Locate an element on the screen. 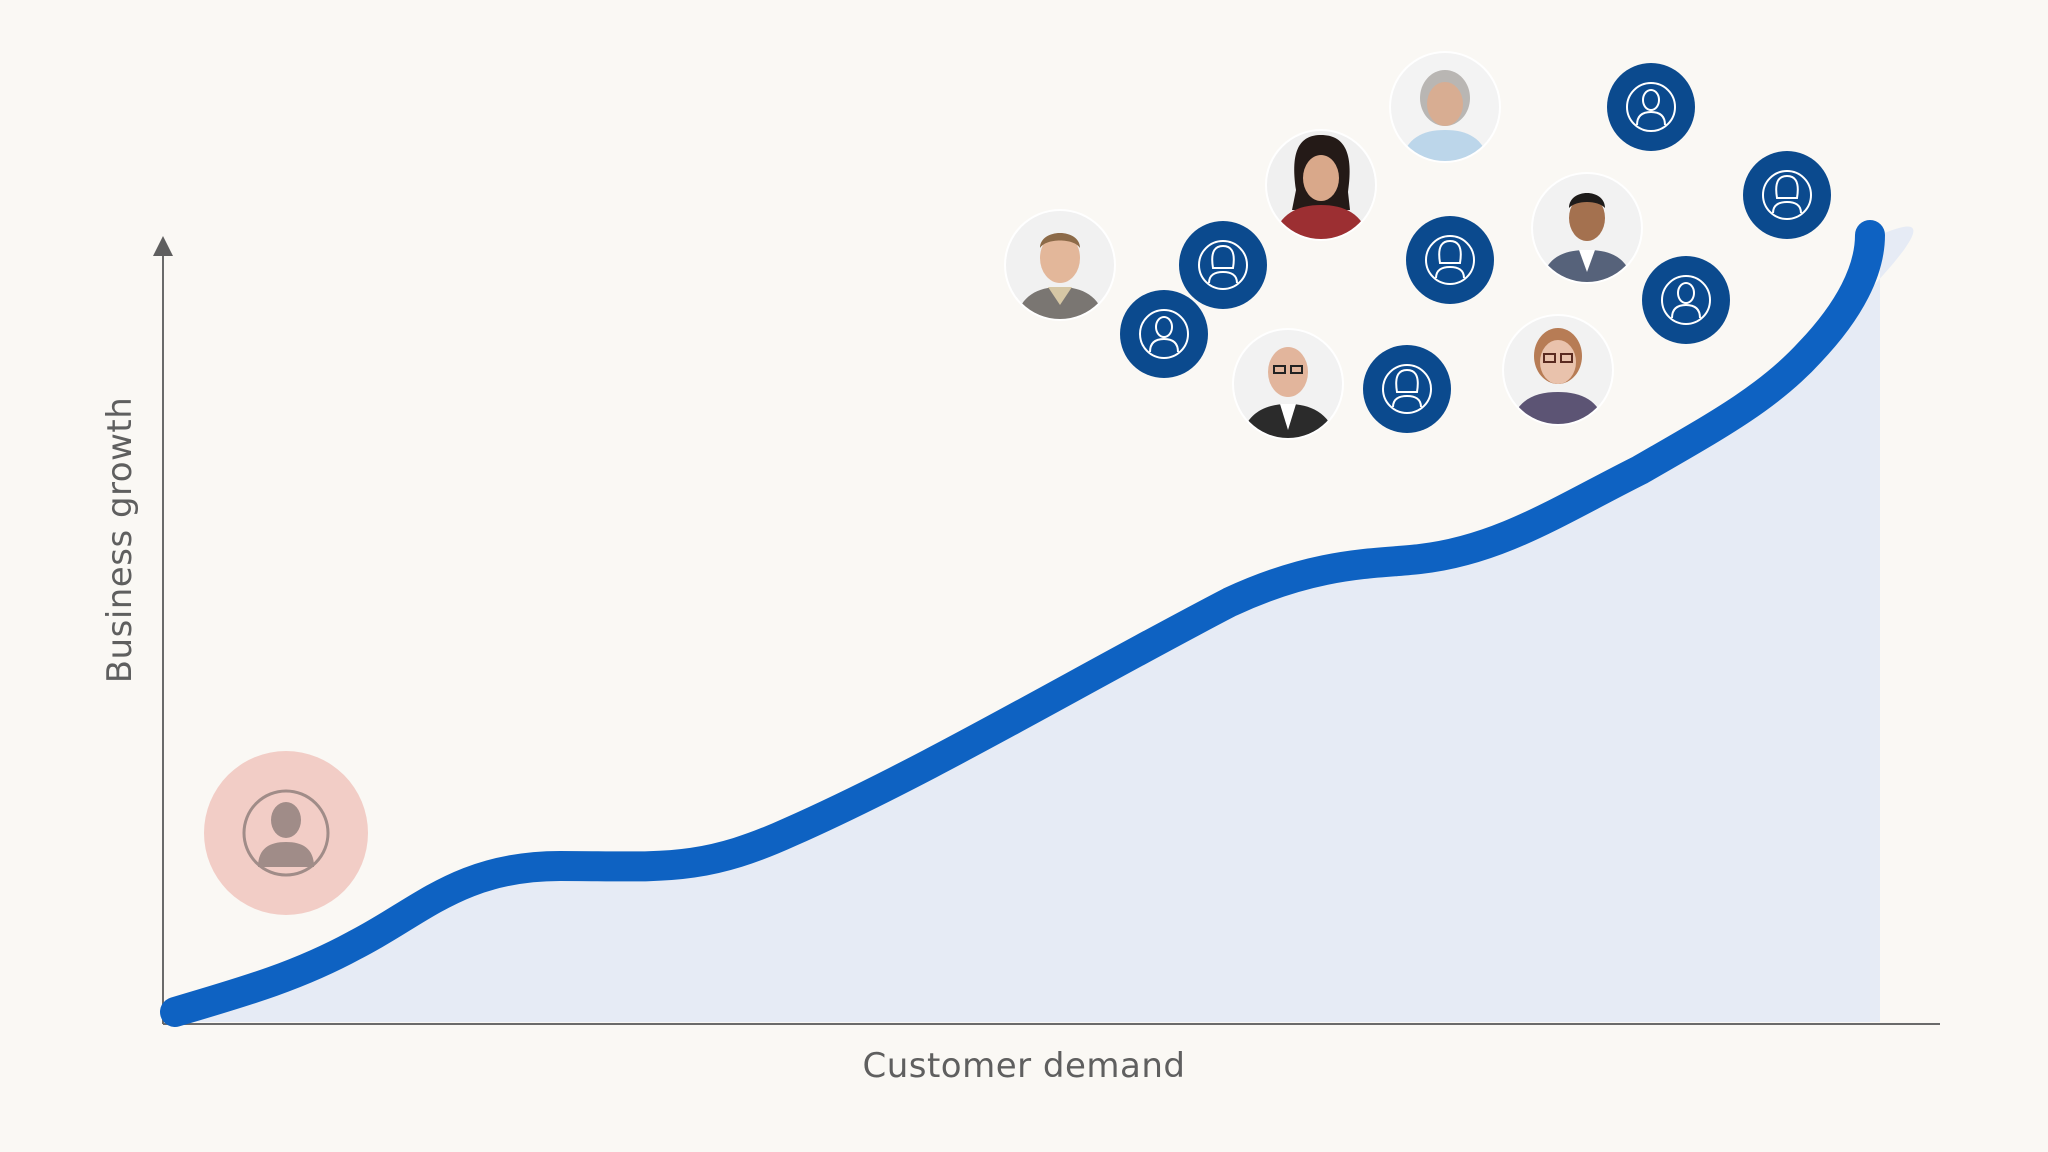  y-axis-label: Business growth is located at coordinates (120, 540).